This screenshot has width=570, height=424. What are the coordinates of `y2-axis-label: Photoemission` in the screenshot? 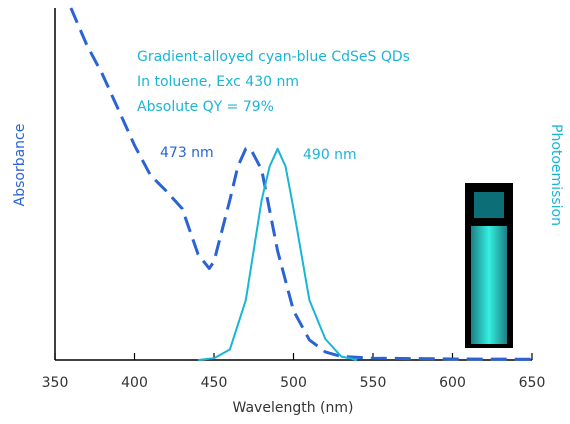 It's located at (556, 175).